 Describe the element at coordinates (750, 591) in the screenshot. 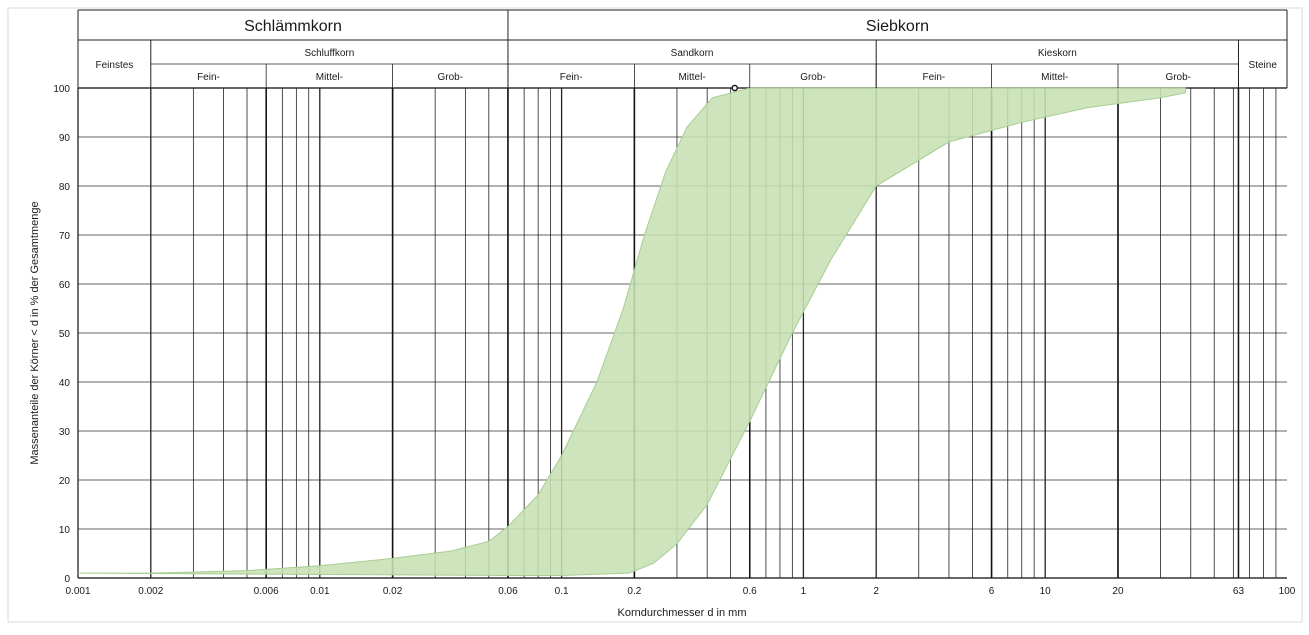

I see `x-tick-label: 0.6` at that location.